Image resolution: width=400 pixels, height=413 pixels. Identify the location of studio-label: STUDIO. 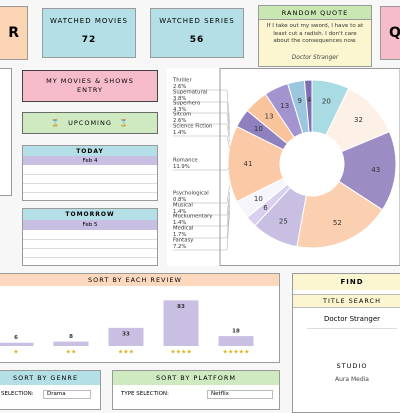
(352, 366).